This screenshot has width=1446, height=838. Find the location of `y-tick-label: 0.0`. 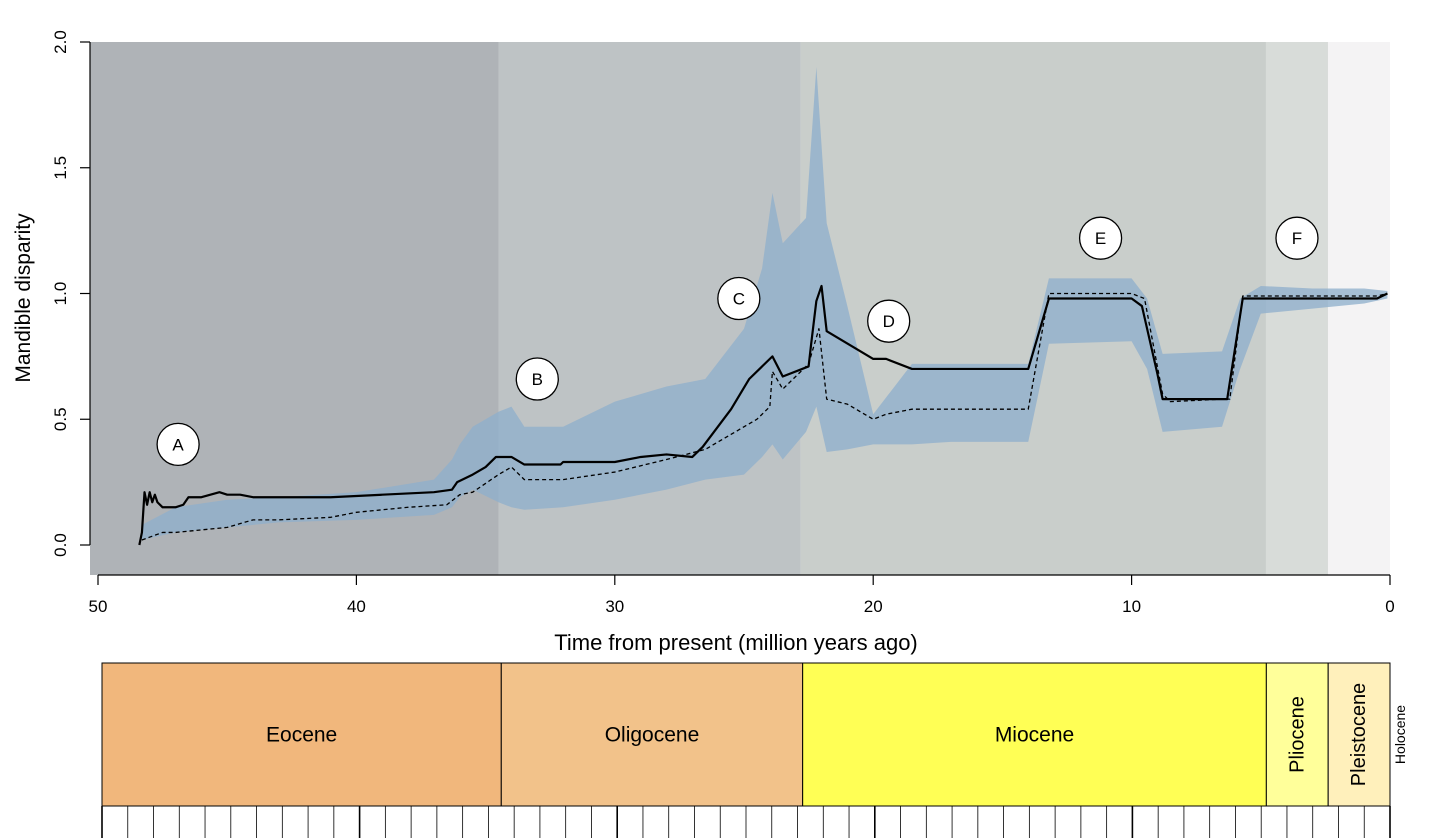

y-tick-label: 0.0 is located at coordinates (60, 545).